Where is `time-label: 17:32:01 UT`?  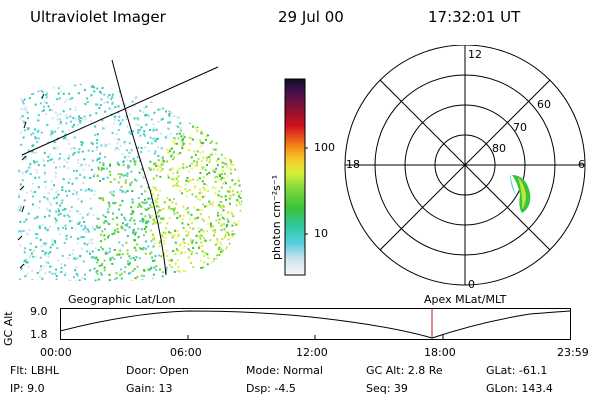
time-label: 17:32:01 UT is located at coordinates (474, 17).